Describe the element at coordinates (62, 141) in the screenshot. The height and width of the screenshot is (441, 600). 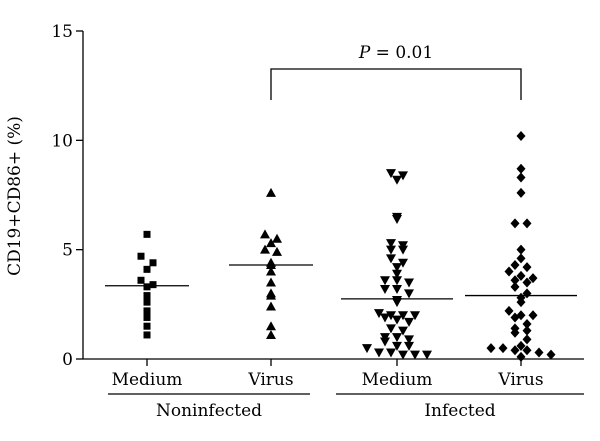
I see `y-tick-label: 10` at that location.